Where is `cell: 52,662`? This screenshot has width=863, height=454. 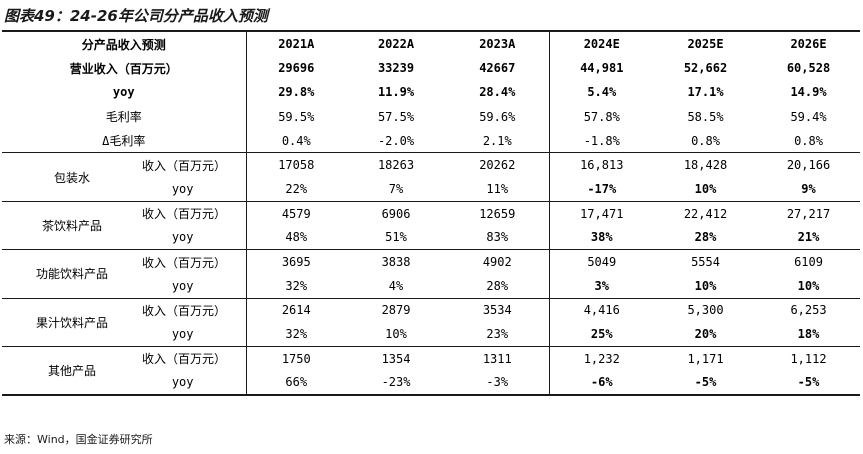
cell: 52,662 is located at coordinates (705, 68).